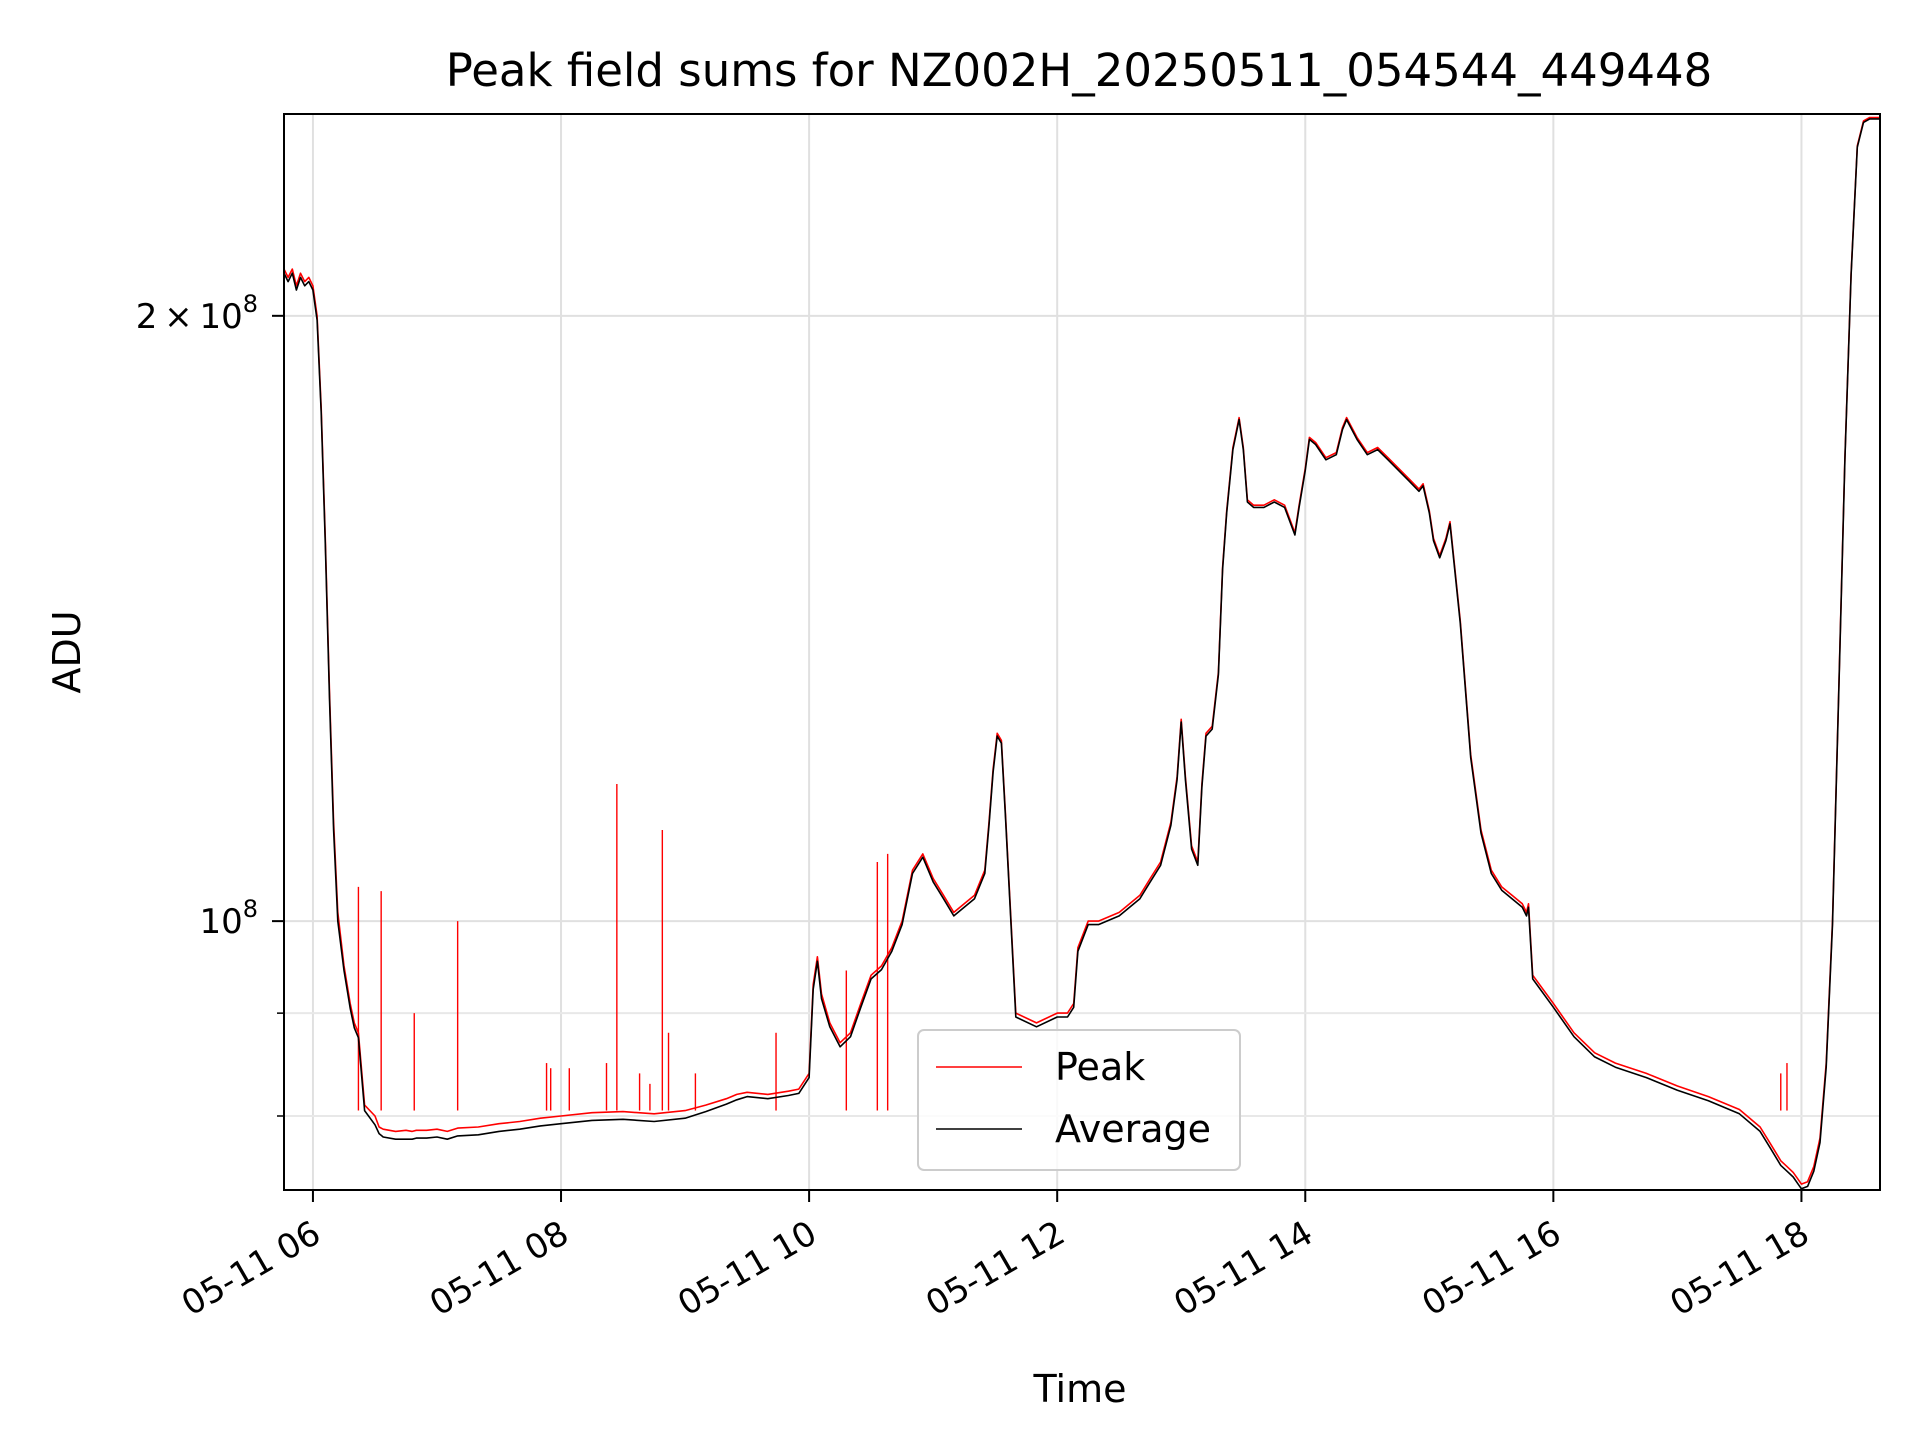 The height and width of the screenshot is (1440, 1920). I want to click on y-axis-label: ADU, so click(67, 651).